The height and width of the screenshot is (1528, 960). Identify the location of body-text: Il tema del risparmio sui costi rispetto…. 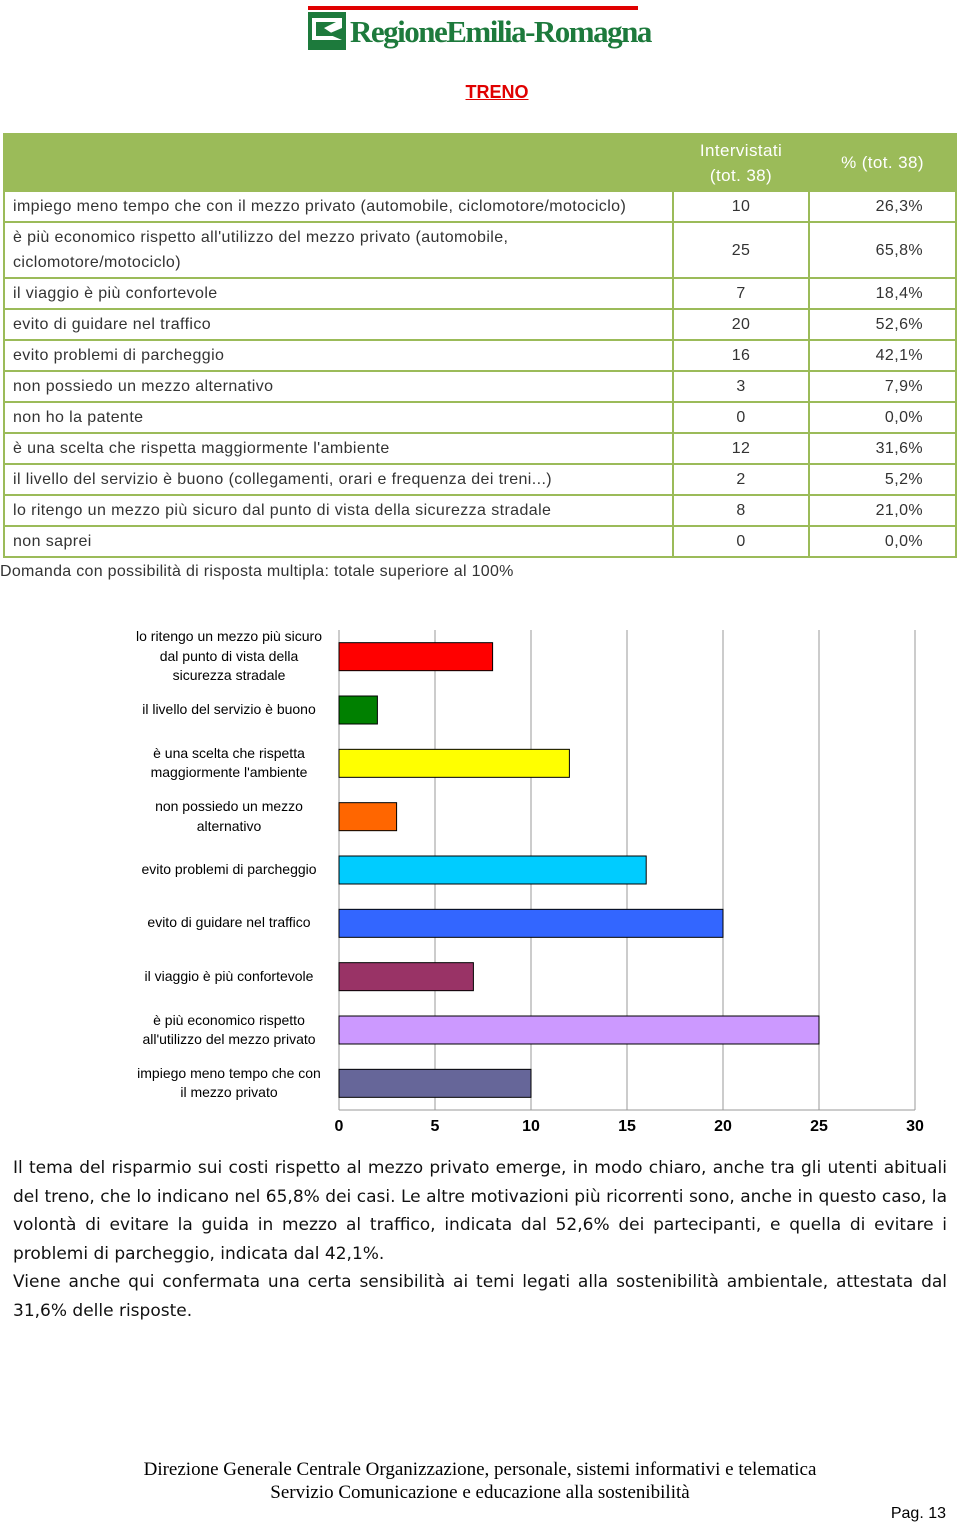
(480, 1239).